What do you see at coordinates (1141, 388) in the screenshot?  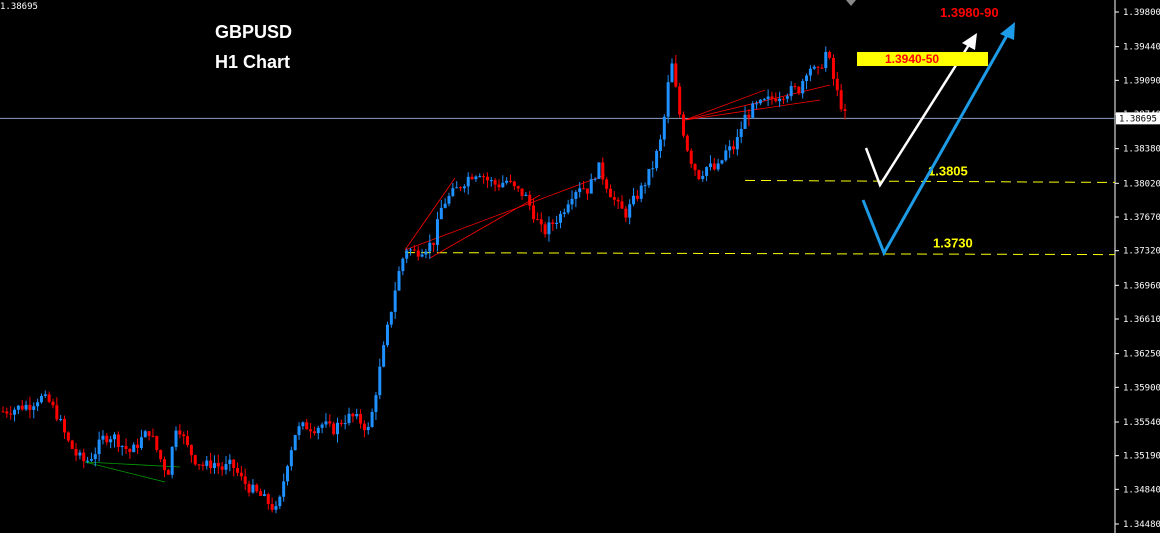 I see `axis-tick-label: 1.35900` at bounding box center [1141, 388].